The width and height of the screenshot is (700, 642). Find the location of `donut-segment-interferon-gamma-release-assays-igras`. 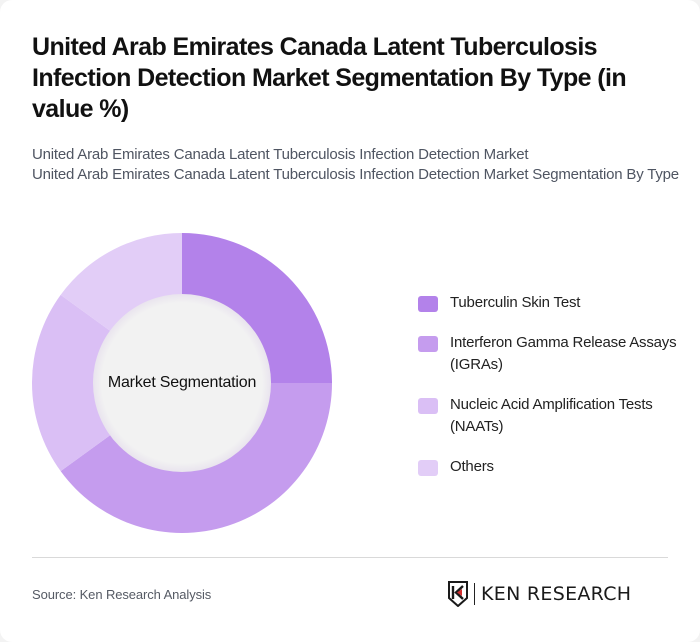

donut-segment-interferon-gamma-release-assays-igras is located at coordinates (196, 458).